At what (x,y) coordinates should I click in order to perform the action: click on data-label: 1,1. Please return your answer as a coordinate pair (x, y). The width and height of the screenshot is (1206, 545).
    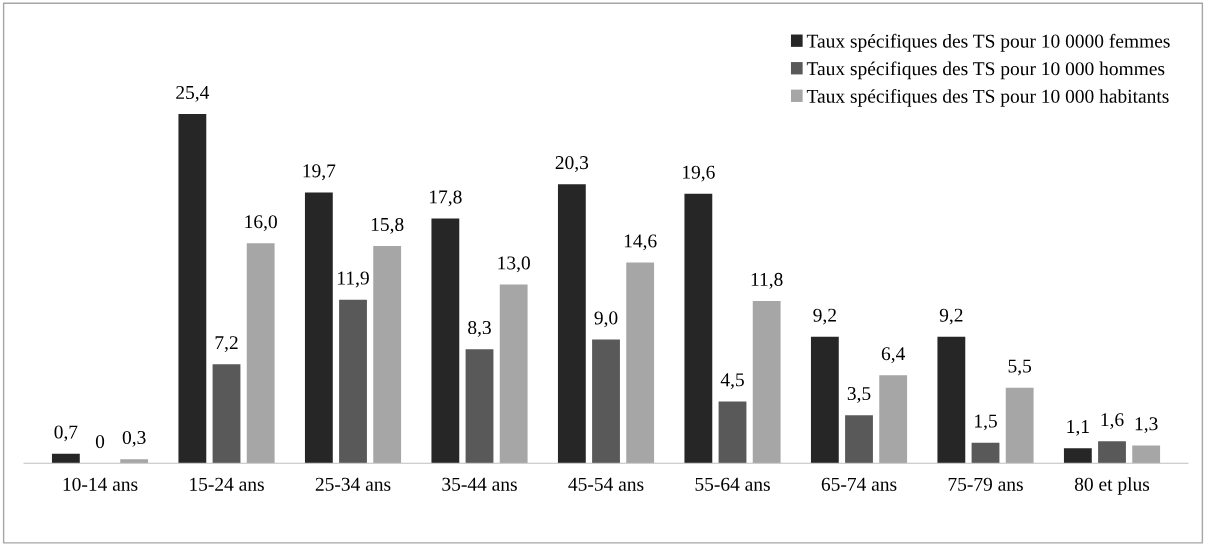
    Looking at the image, I should click on (1078, 428).